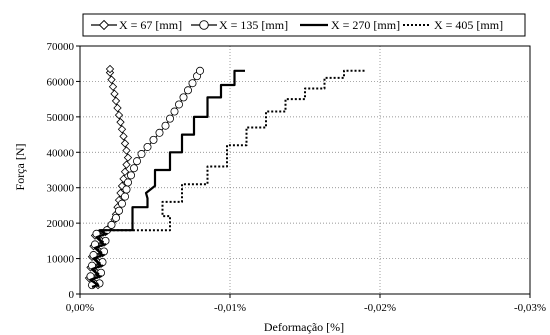 The height and width of the screenshot is (335, 550). What do you see at coordinates (61, 82) in the screenshot?
I see `y-tick-label: 60000` at bounding box center [61, 82].